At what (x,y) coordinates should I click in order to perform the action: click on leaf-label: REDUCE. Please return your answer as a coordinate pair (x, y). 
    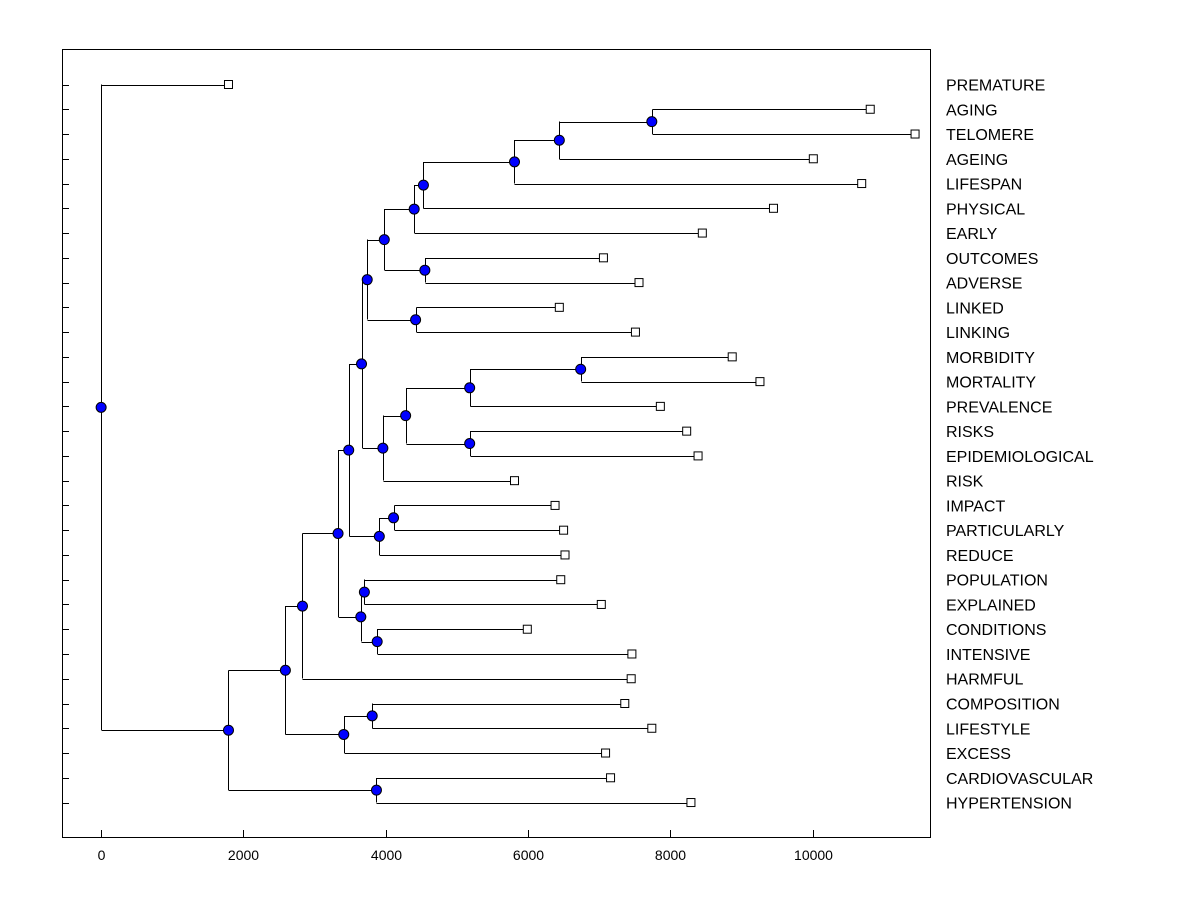
    Looking at the image, I should click on (980, 556).